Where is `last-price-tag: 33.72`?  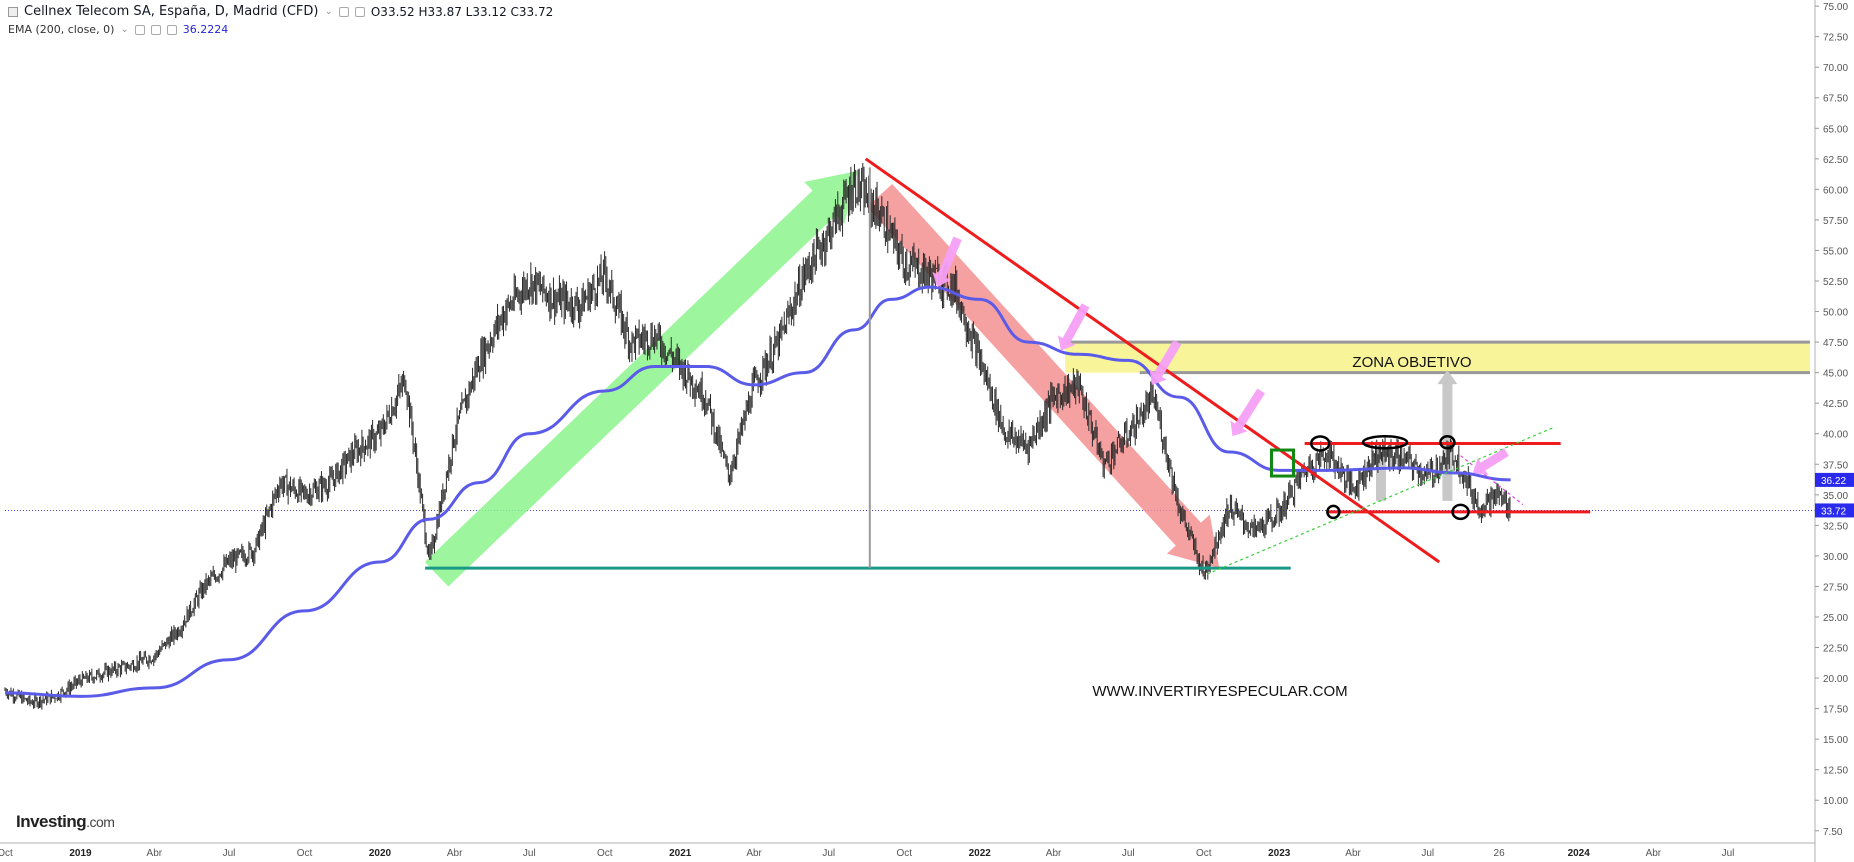
last-price-tag: 33.72 is located at coordinates (1833, 511).